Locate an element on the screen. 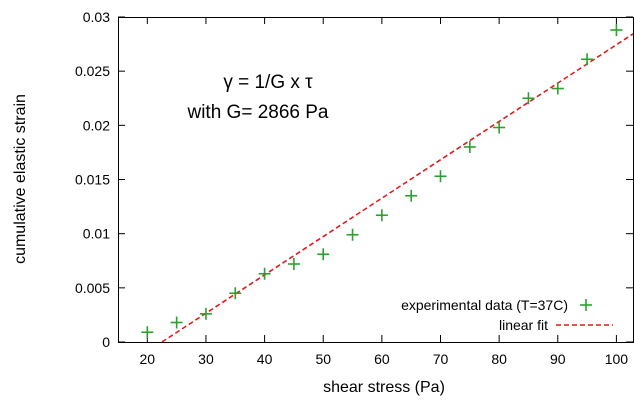 Image resolution: width=634 pixels, height=403 pixels. formula-annotation: γ = 1/G x τ is located at coordinates (268, 82).